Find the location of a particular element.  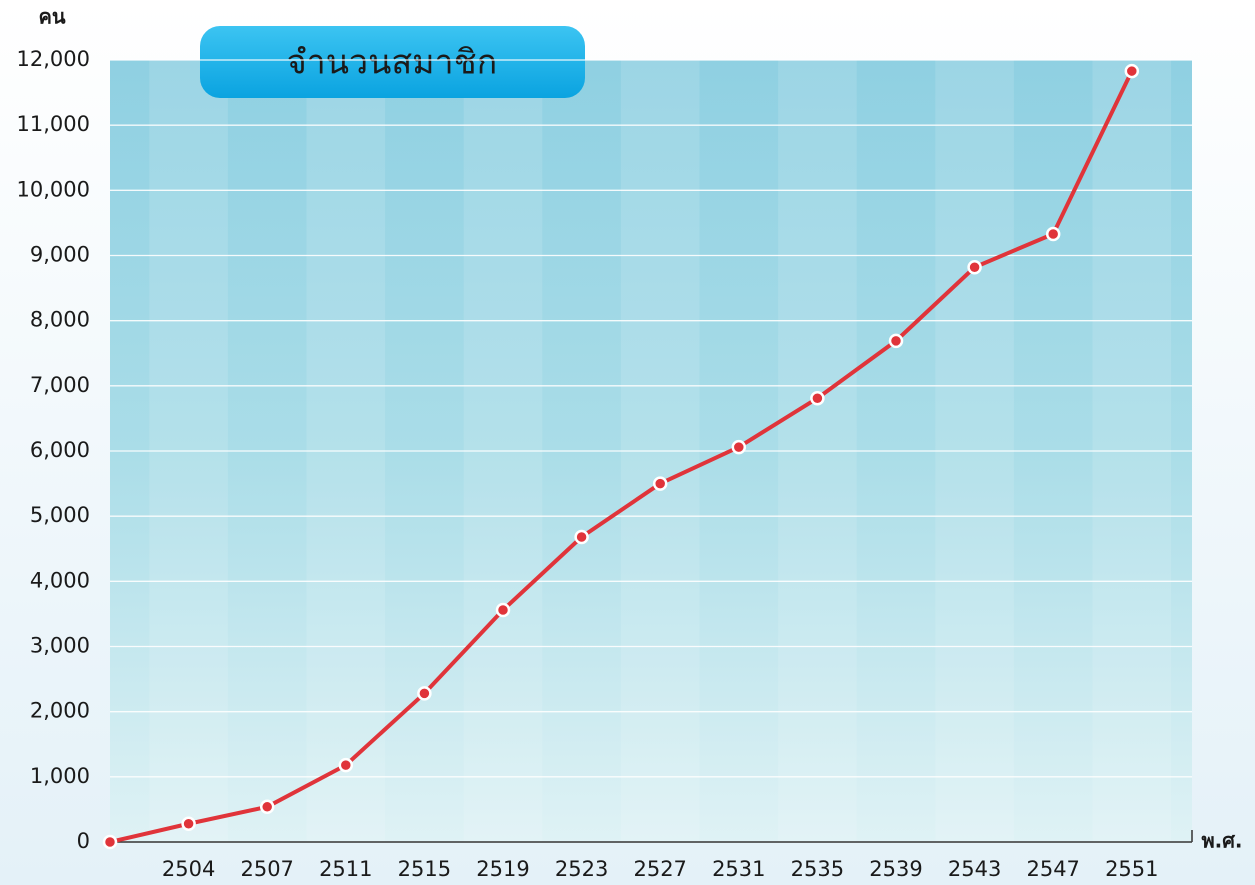

x-tick-label: 2523 is located at coordinates (581, 869).